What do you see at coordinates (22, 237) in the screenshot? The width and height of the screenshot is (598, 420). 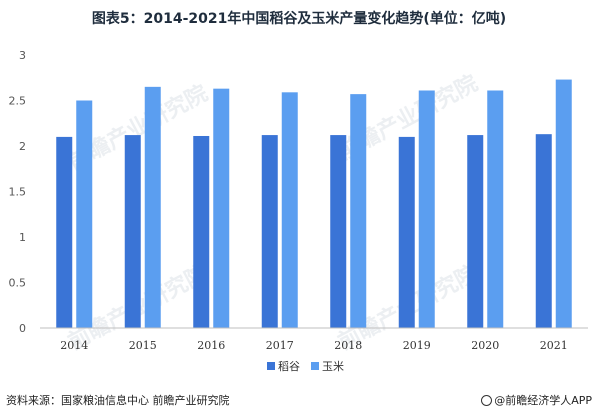 I see `y-tick-label: 1` at bounding box center [22, 237].